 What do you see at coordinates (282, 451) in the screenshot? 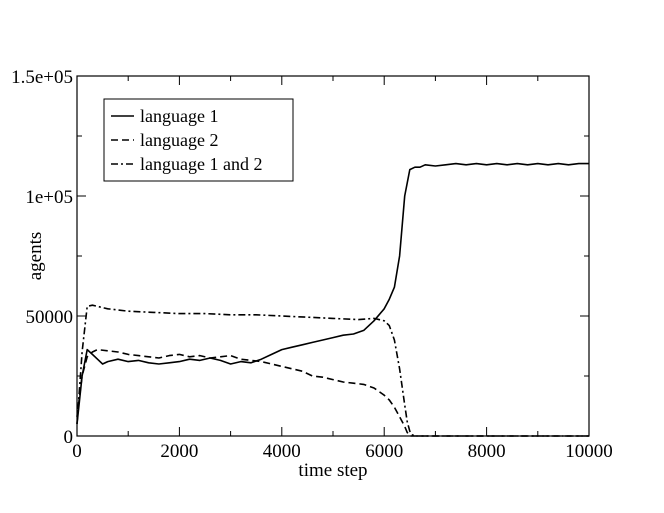
I see `x-tick-label: 4000` at bounding box center [282, 451].